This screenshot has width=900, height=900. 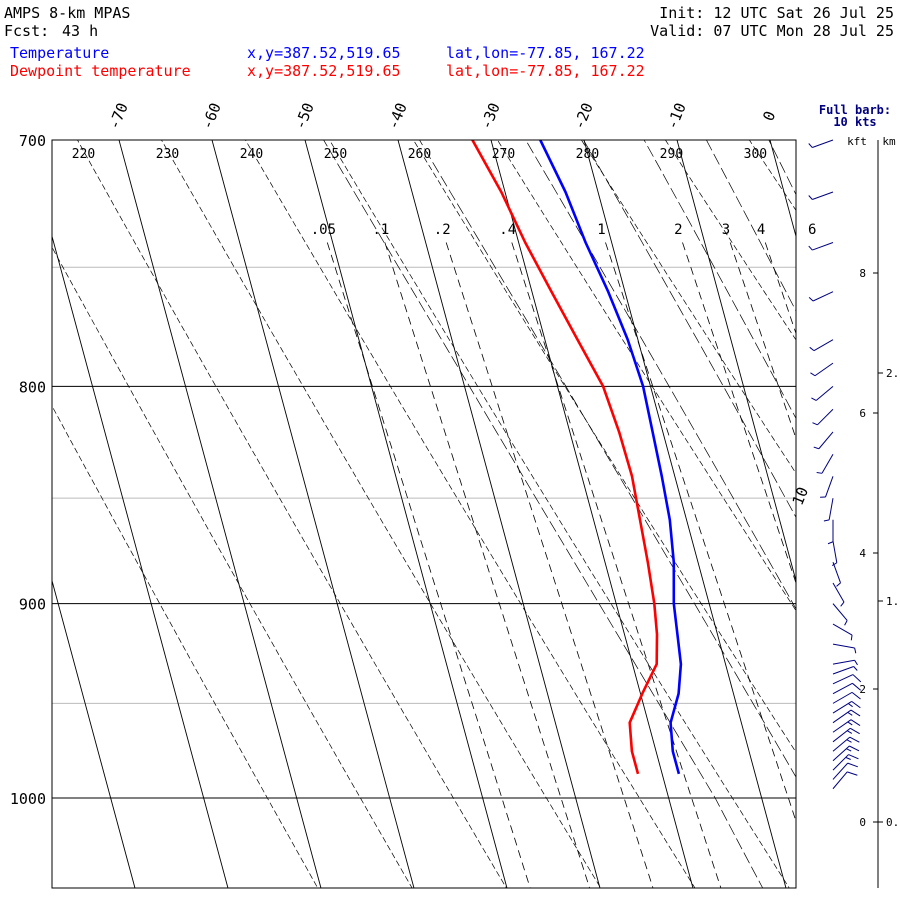 I want to click on forecast-label: Fcst:, so click(x=27, y=31).